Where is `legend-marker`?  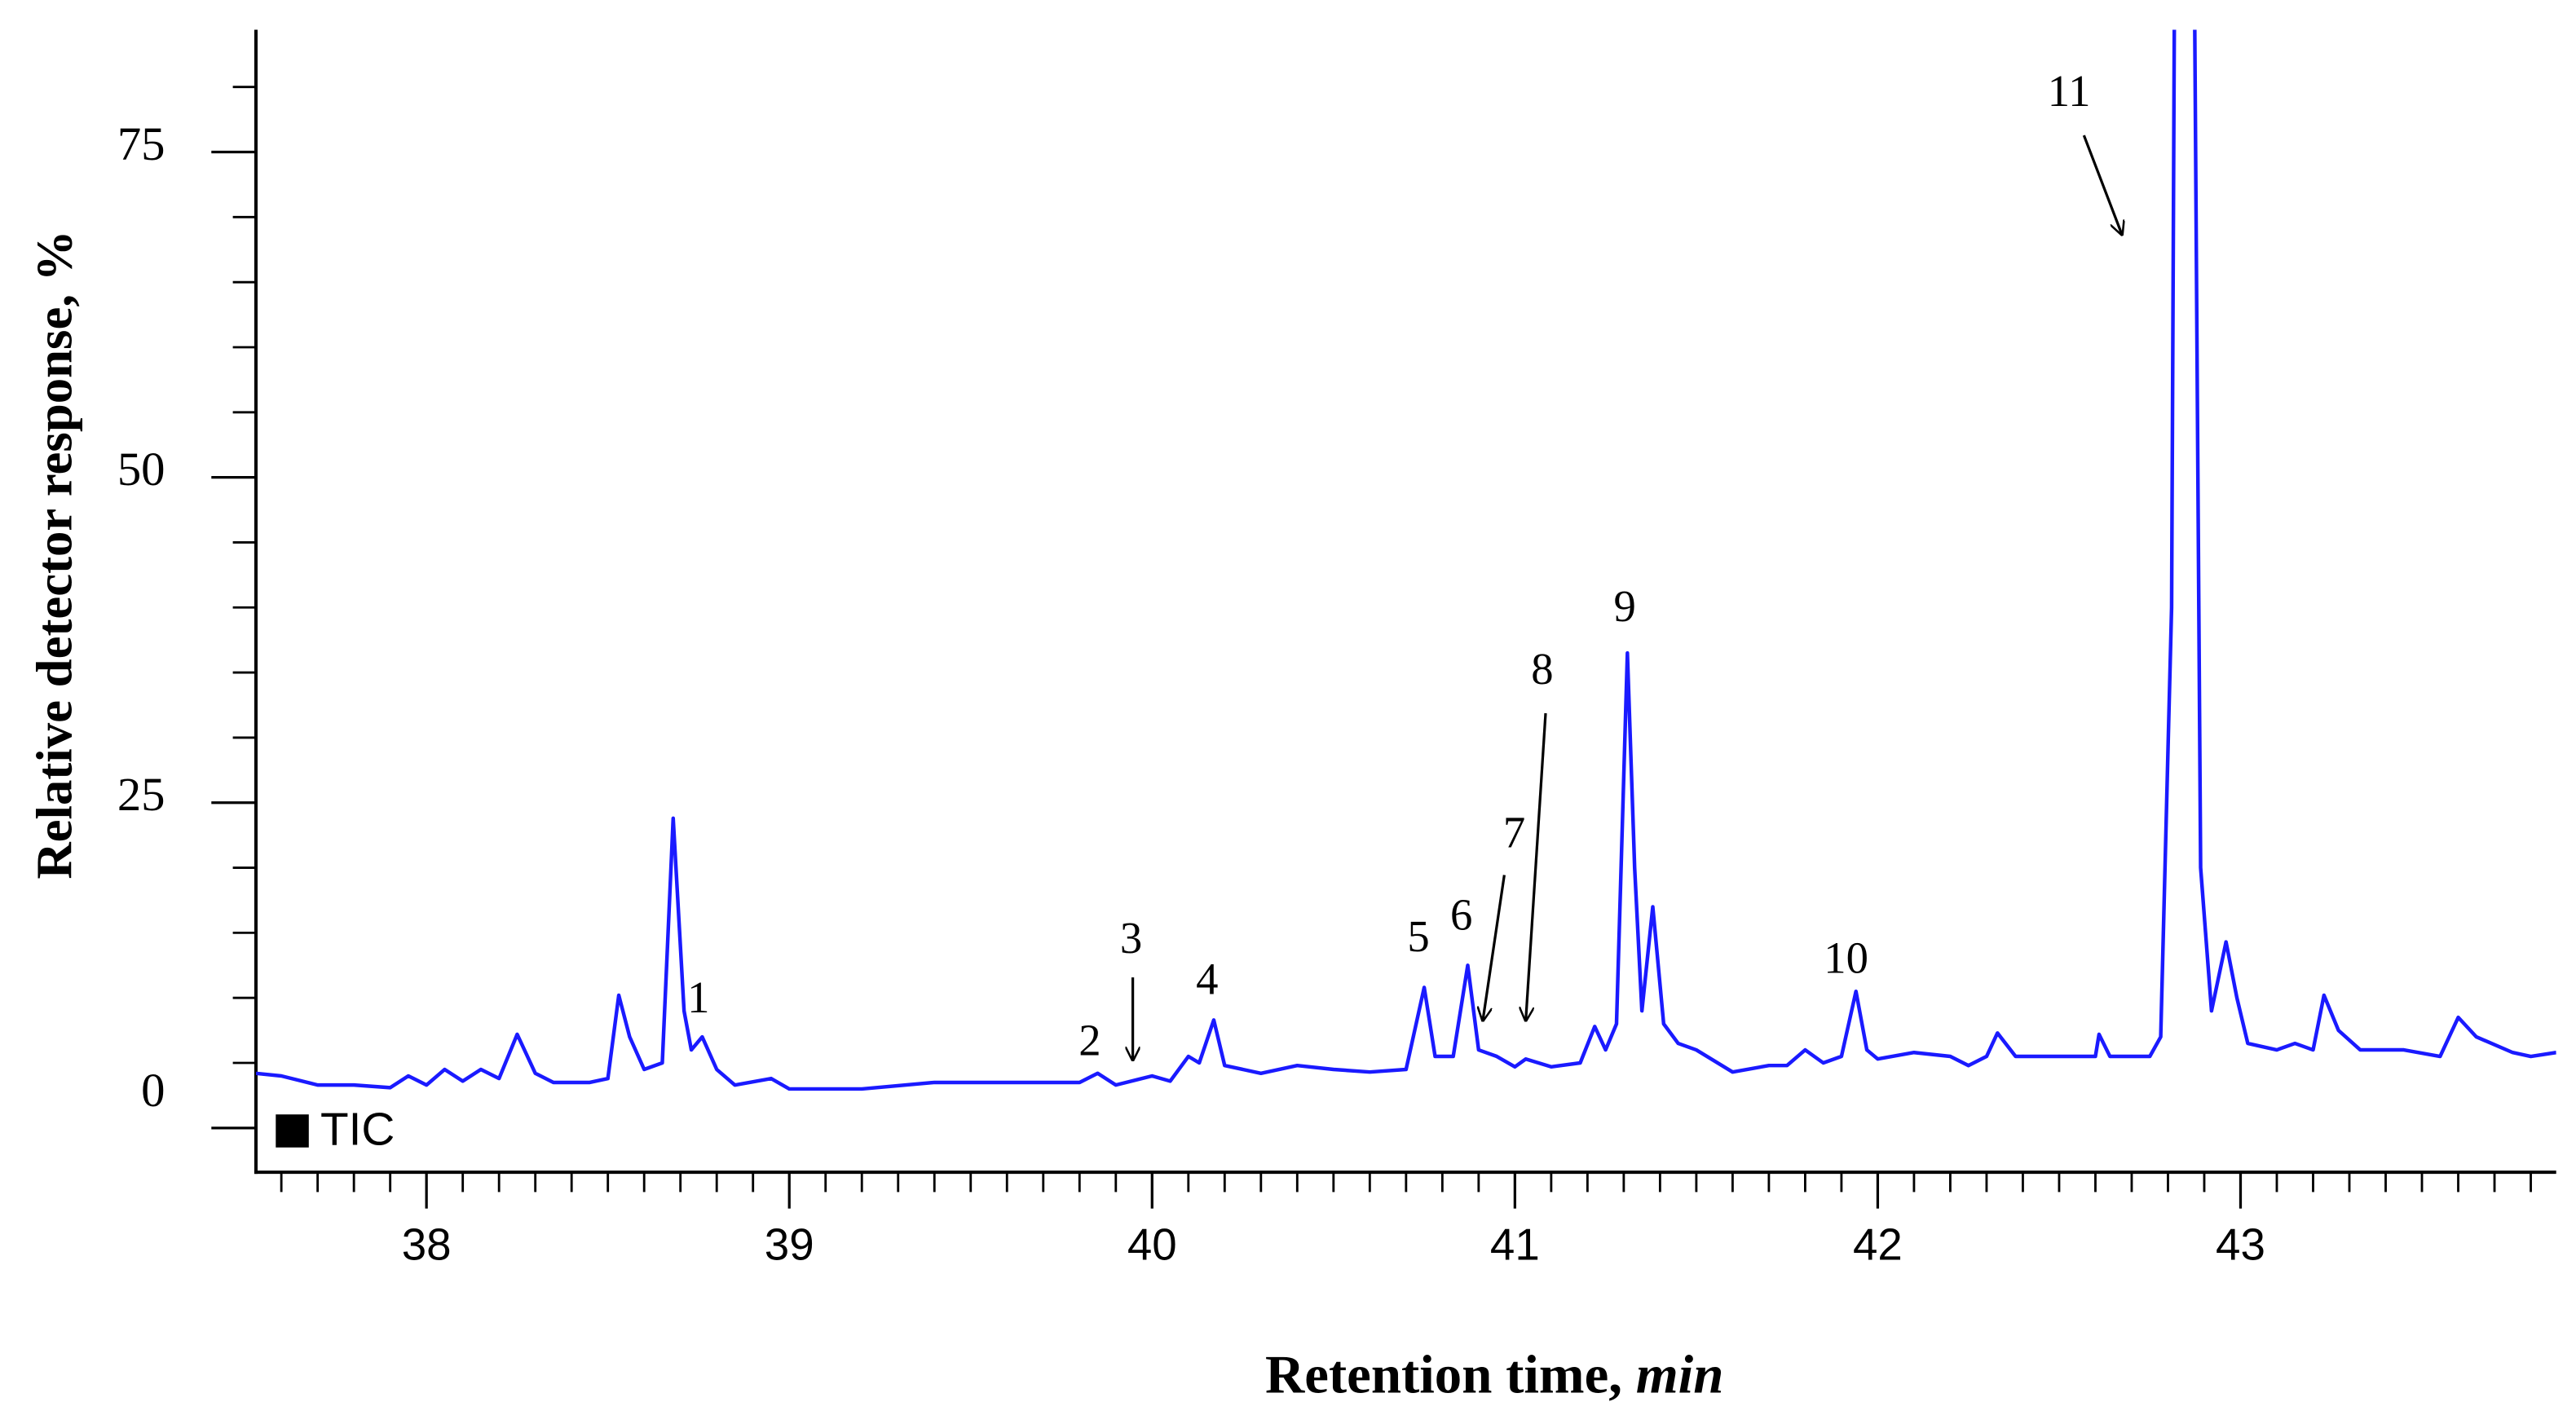 legend-marker is located at coordinates (292, 1131).